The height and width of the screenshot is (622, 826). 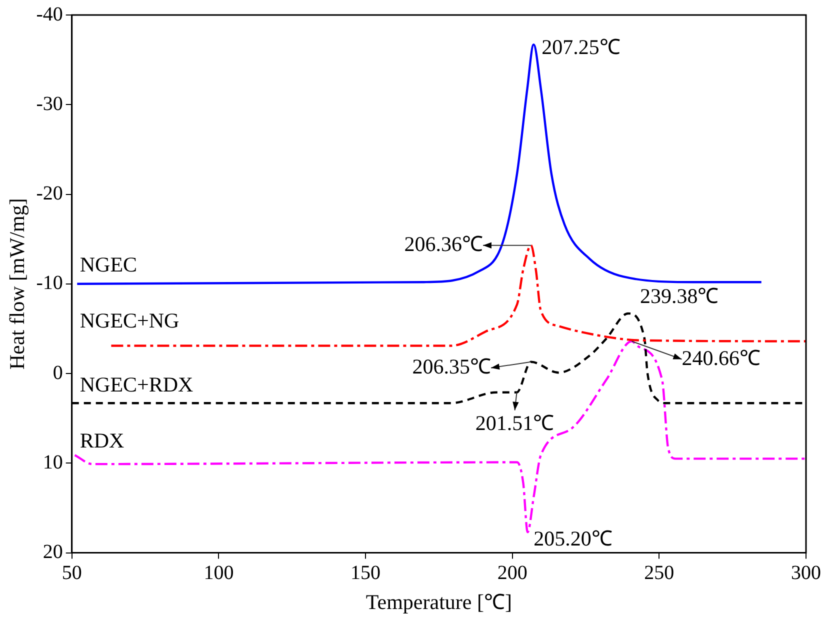 I want to click on x-tick-label: 200, so click(x=512, y=573).